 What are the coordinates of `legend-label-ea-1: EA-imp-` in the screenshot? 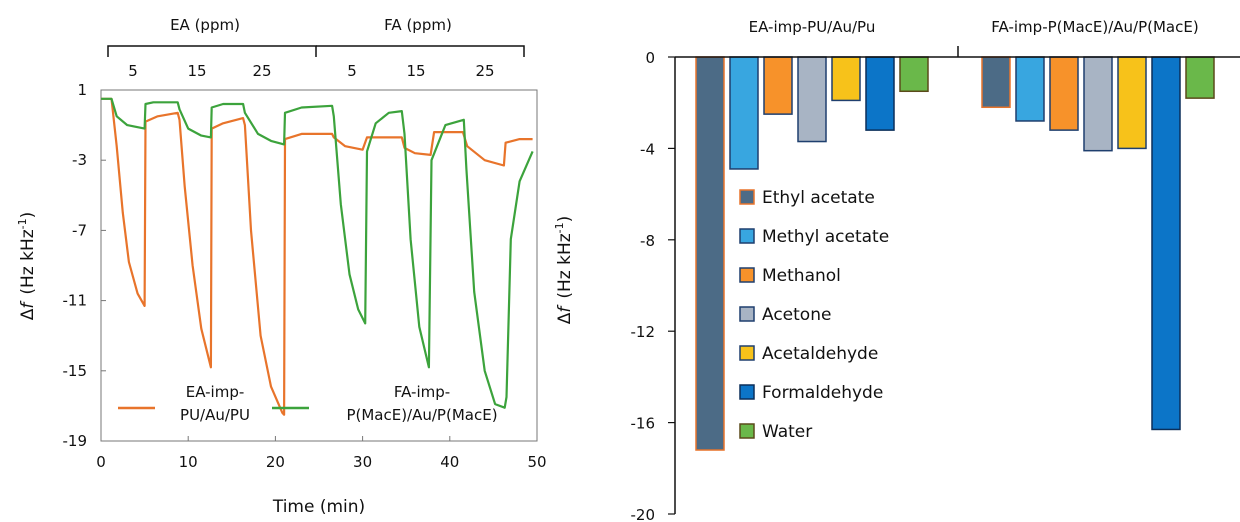 It's located at (215, 392).